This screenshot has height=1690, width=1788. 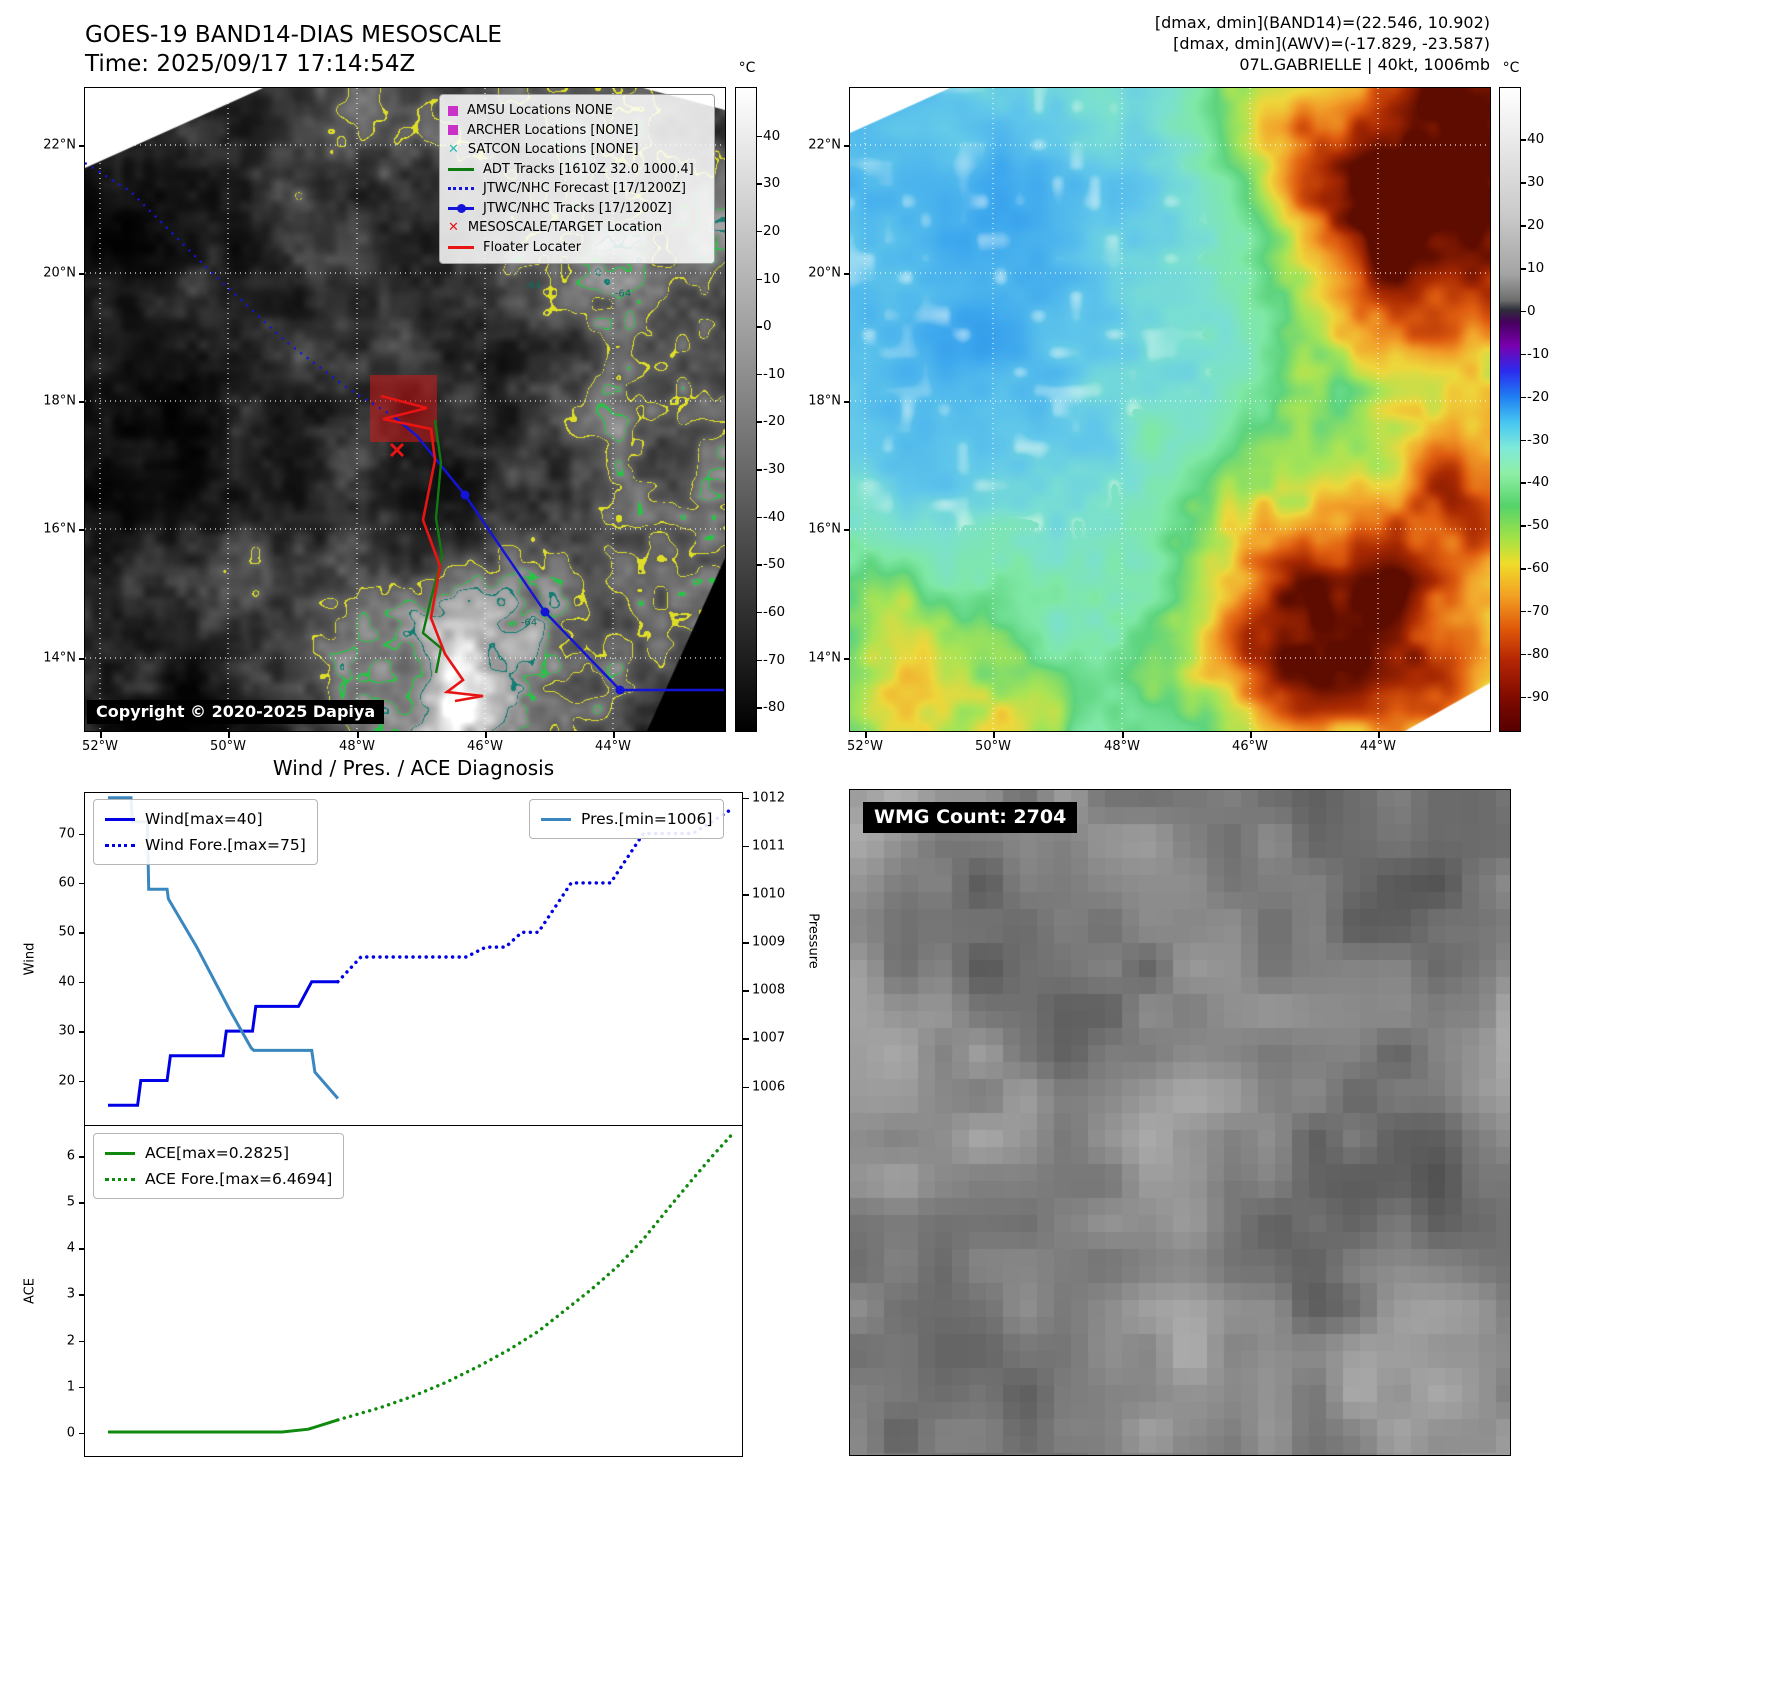 I want to click on map-legend-item: JTWC/NHC Forecast [17/1200Z], so click(x=577, y=189).